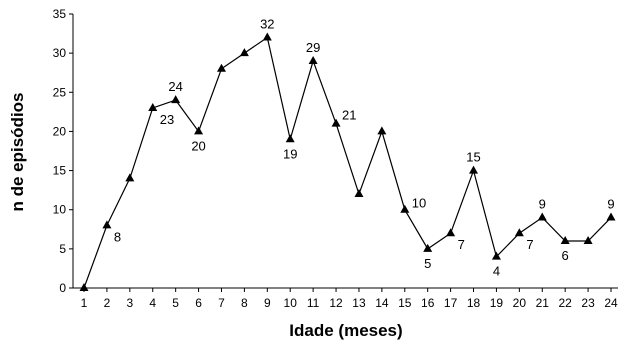 Image resolution: width=618 pixels, height=344 pixels. Describe the element at coordinates (345, 330) in the screenshot. I see `x-axis-title: Idade (meses)` at that location.